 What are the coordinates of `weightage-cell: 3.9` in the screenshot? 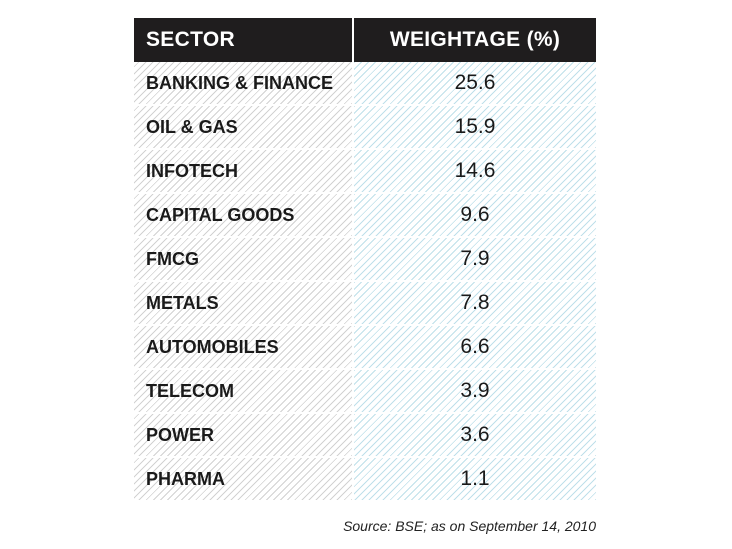 It's located at (475, 392).